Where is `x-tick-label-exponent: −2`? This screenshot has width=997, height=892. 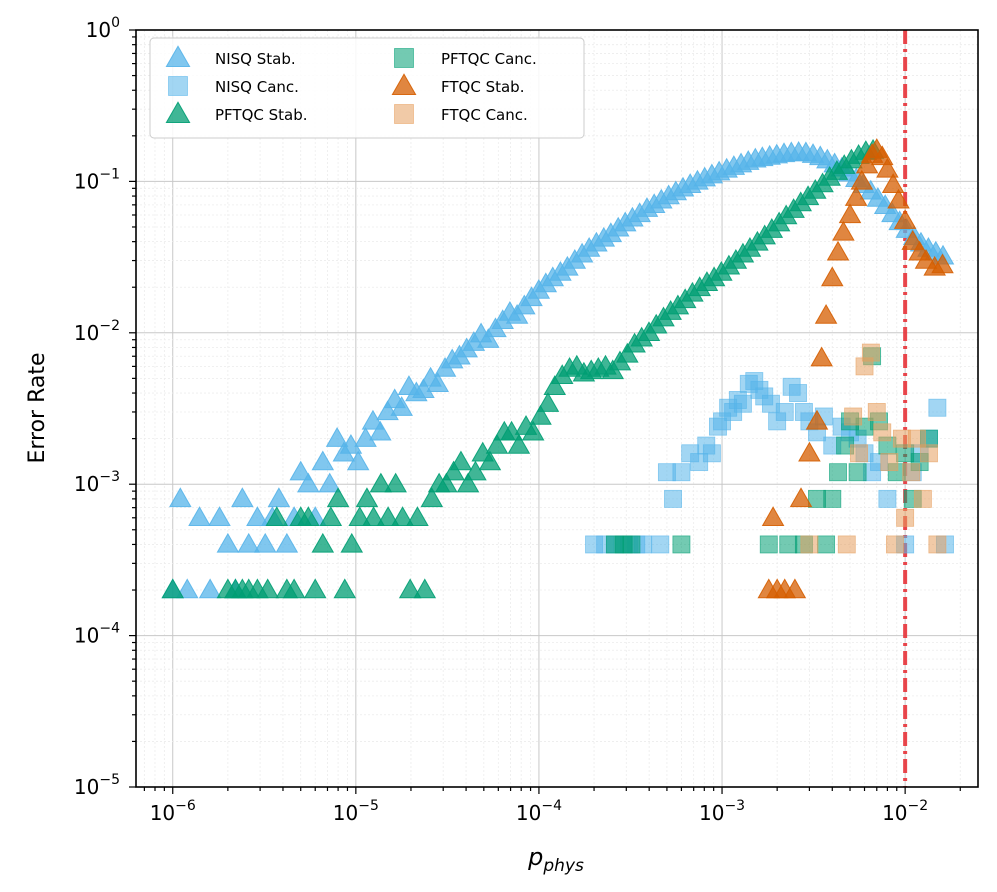
x-tick-label-exponent: −2 is located at coordinates (918, 806).